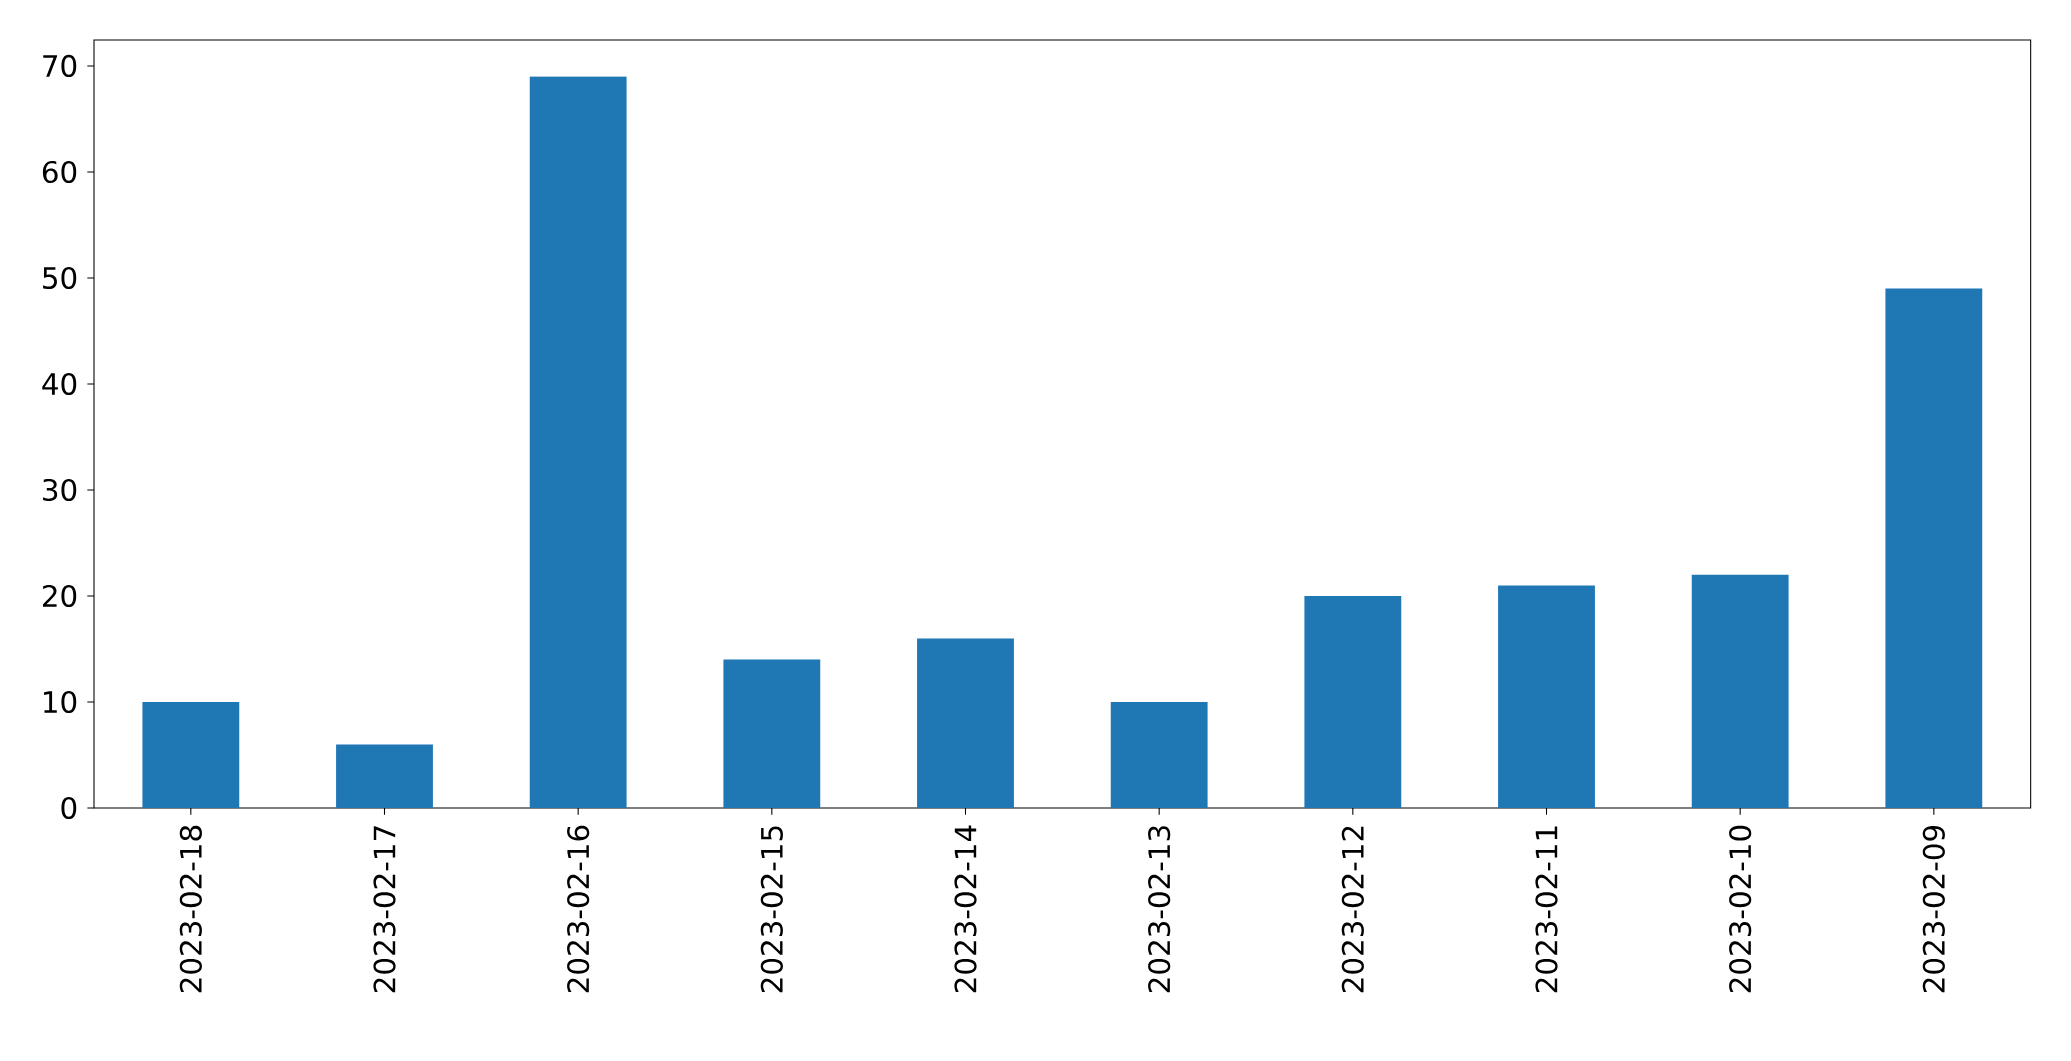 The width and height of the screenshot is (2071, 1061). Describe the element at coordinates (771, 909) in the screenshot. I see `x-tick-label: 2023-02-15` at that location.